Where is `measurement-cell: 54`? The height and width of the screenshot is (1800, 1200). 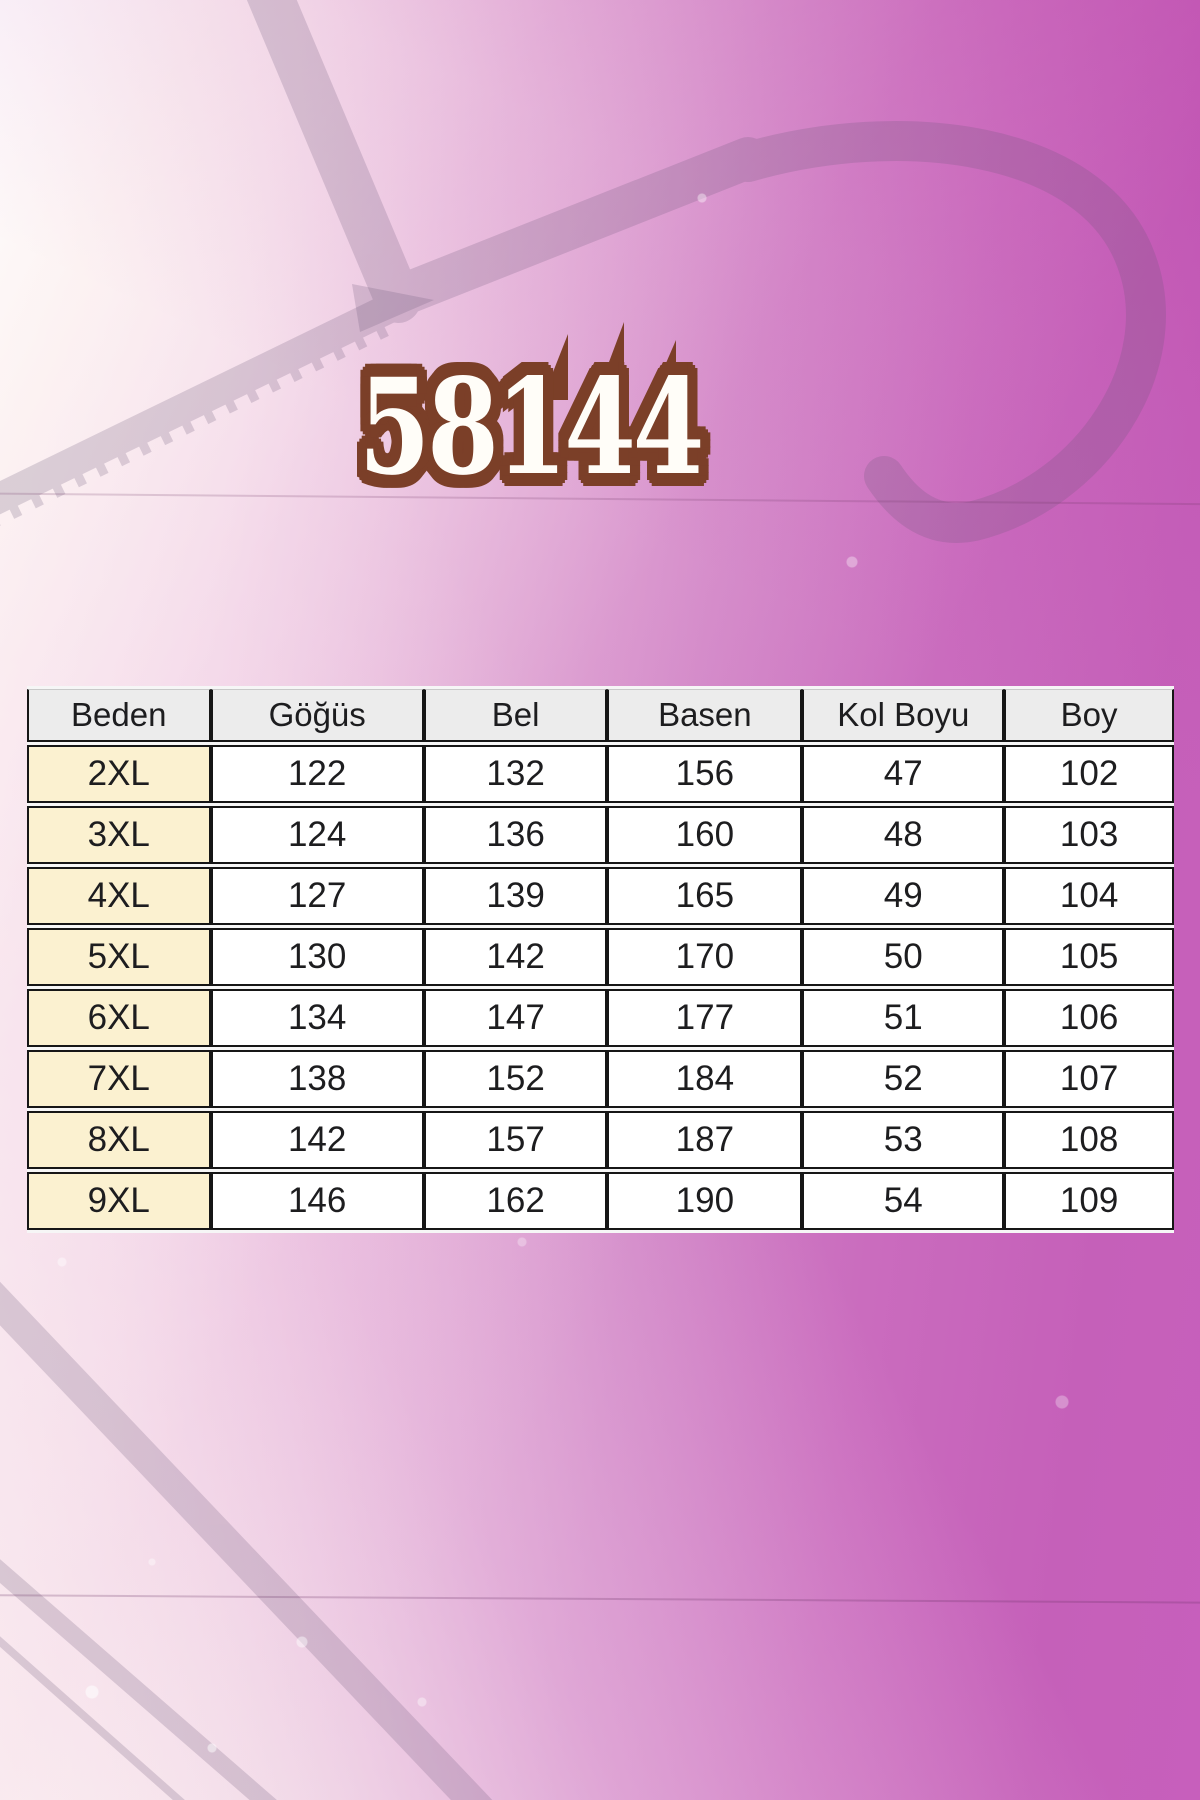
measurement-cell: 54 is located at coordinates (903, 1201).